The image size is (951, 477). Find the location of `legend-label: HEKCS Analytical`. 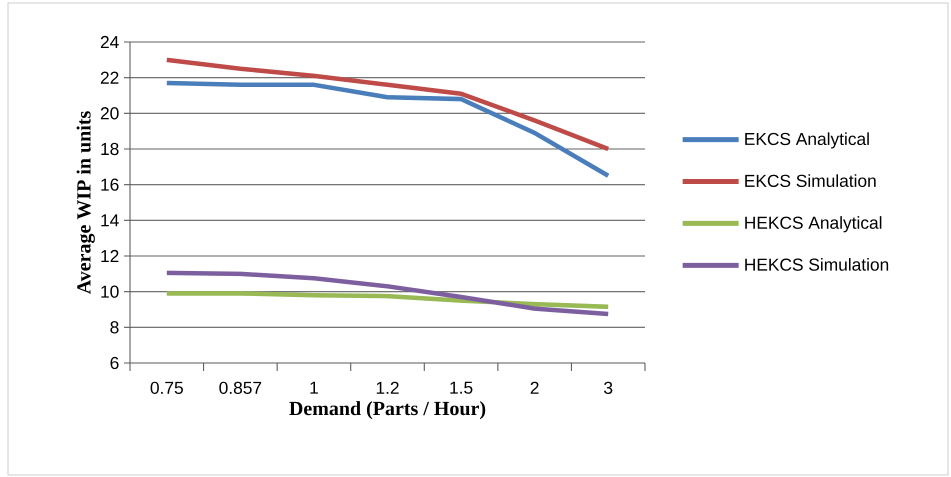

legend-label: HEKCS Analytical is located at coordinates (813, 224).